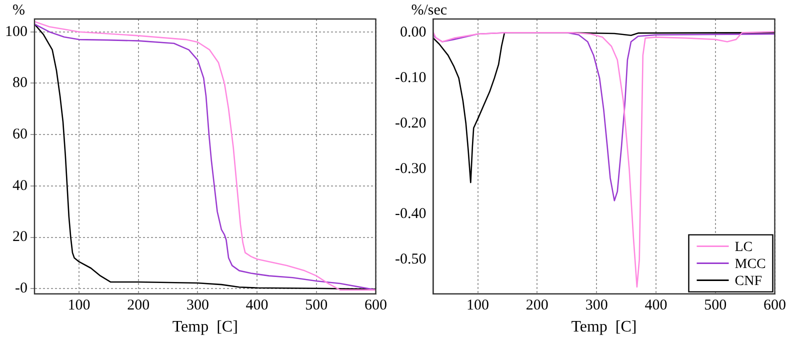 This screenshot has width=789, height=341. What do you see at coordinates (429, 10) in the screenshot?
I see `y-axis-title: %/sec` at bounding box center [429, 10].